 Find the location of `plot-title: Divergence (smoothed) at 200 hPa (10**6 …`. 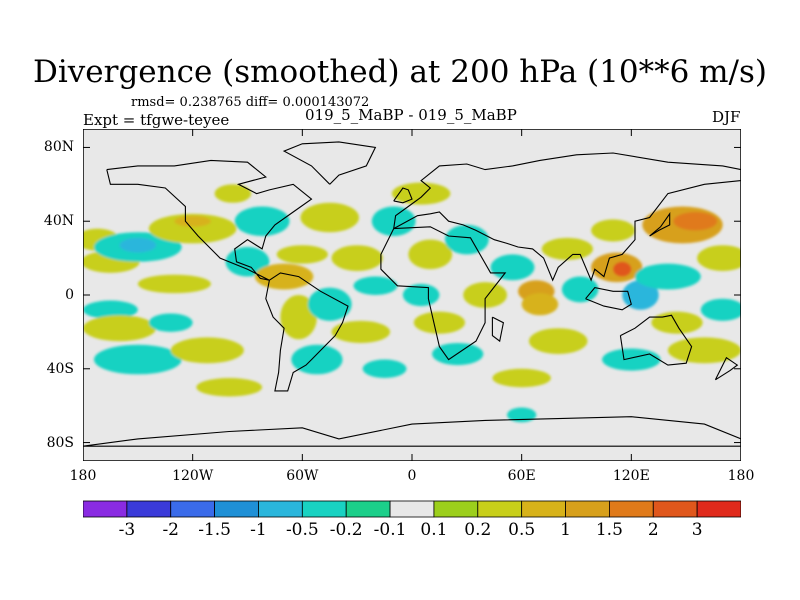

plot-title: Divergence (smoothed) at 200 hPa (10**6 … is located at coordinates (400, 72).